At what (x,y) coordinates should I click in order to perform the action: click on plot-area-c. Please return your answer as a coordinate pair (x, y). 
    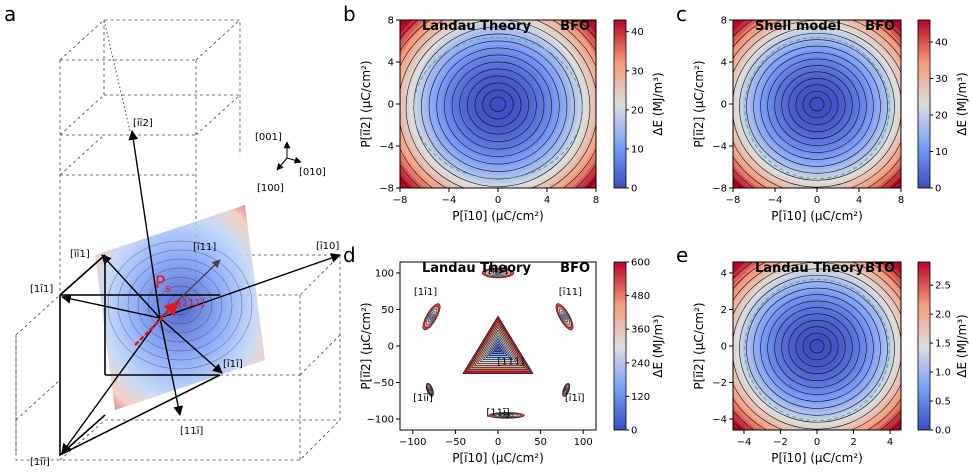
    Looking at the image, I should click on (817, 104).